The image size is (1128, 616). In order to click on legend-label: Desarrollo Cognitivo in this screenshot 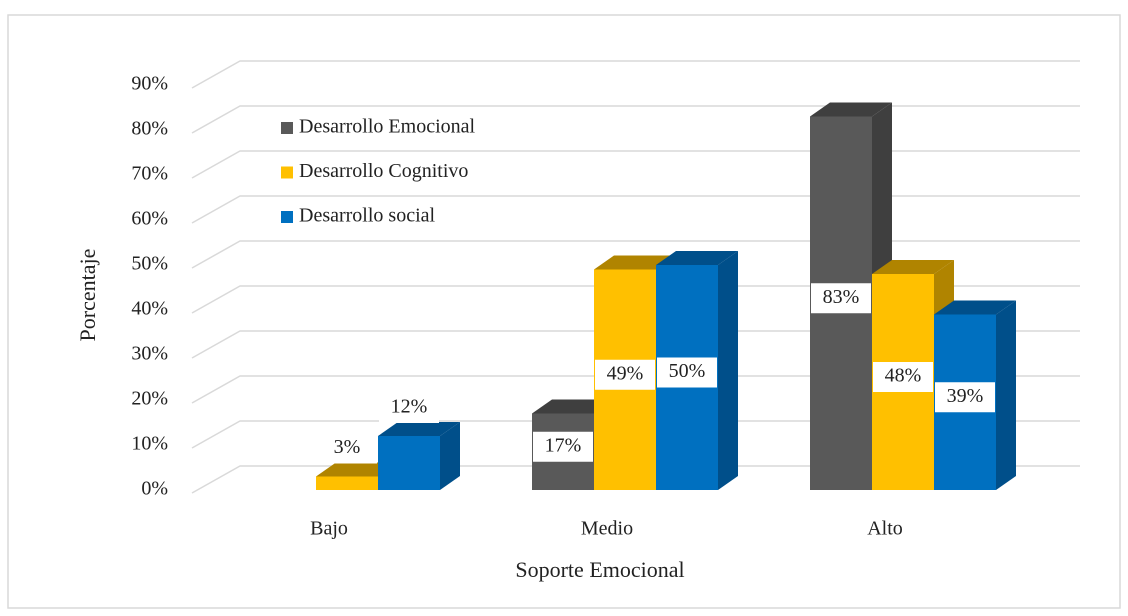, I will do `click(383, 171)`.